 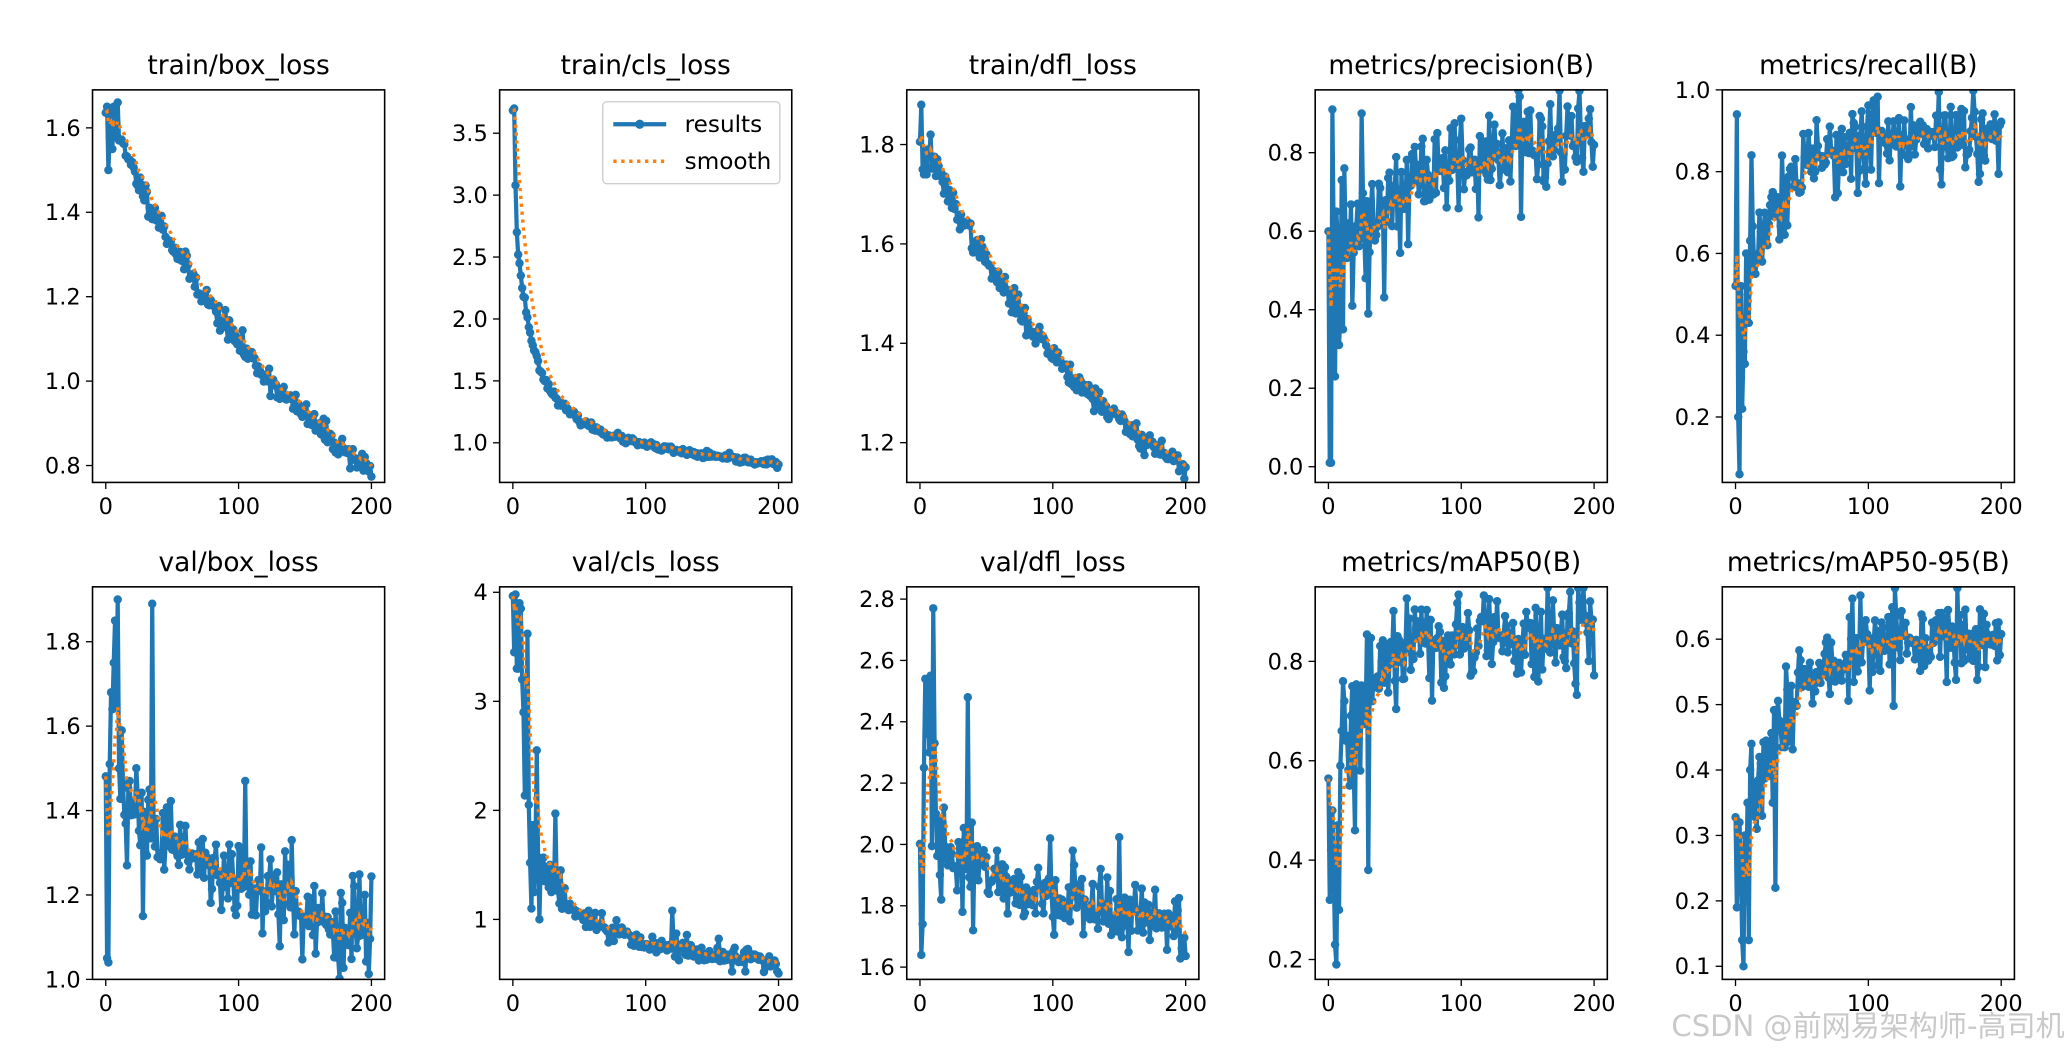 What do you see at coordinates (513, 1004) in the screenshot?
I see `x-tick-label: 0` at bounding box center [513, 1004].